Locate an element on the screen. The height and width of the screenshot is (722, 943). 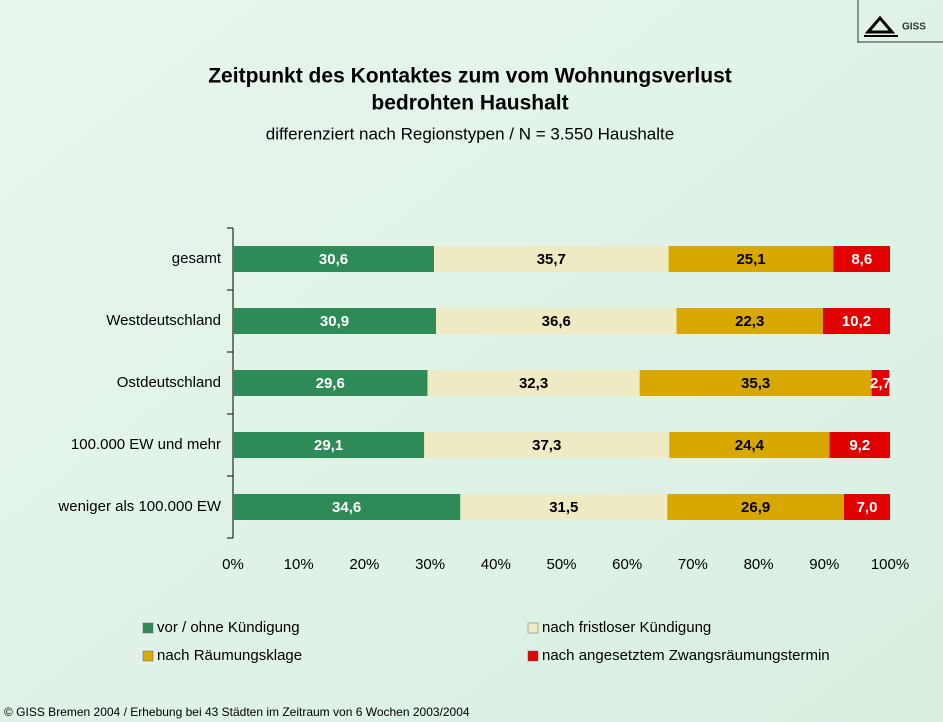
data-label: 29,6 is located at coordinates (330, 383).